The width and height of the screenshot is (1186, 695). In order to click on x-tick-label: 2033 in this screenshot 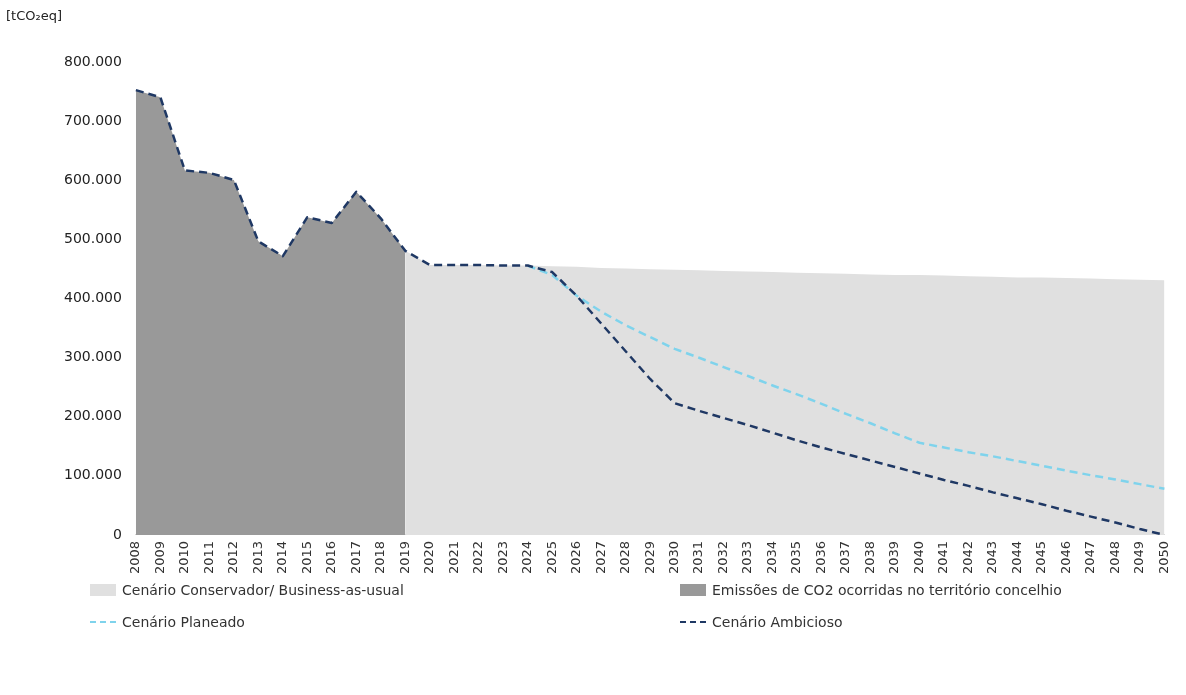, I will do `click(747, 557)`.